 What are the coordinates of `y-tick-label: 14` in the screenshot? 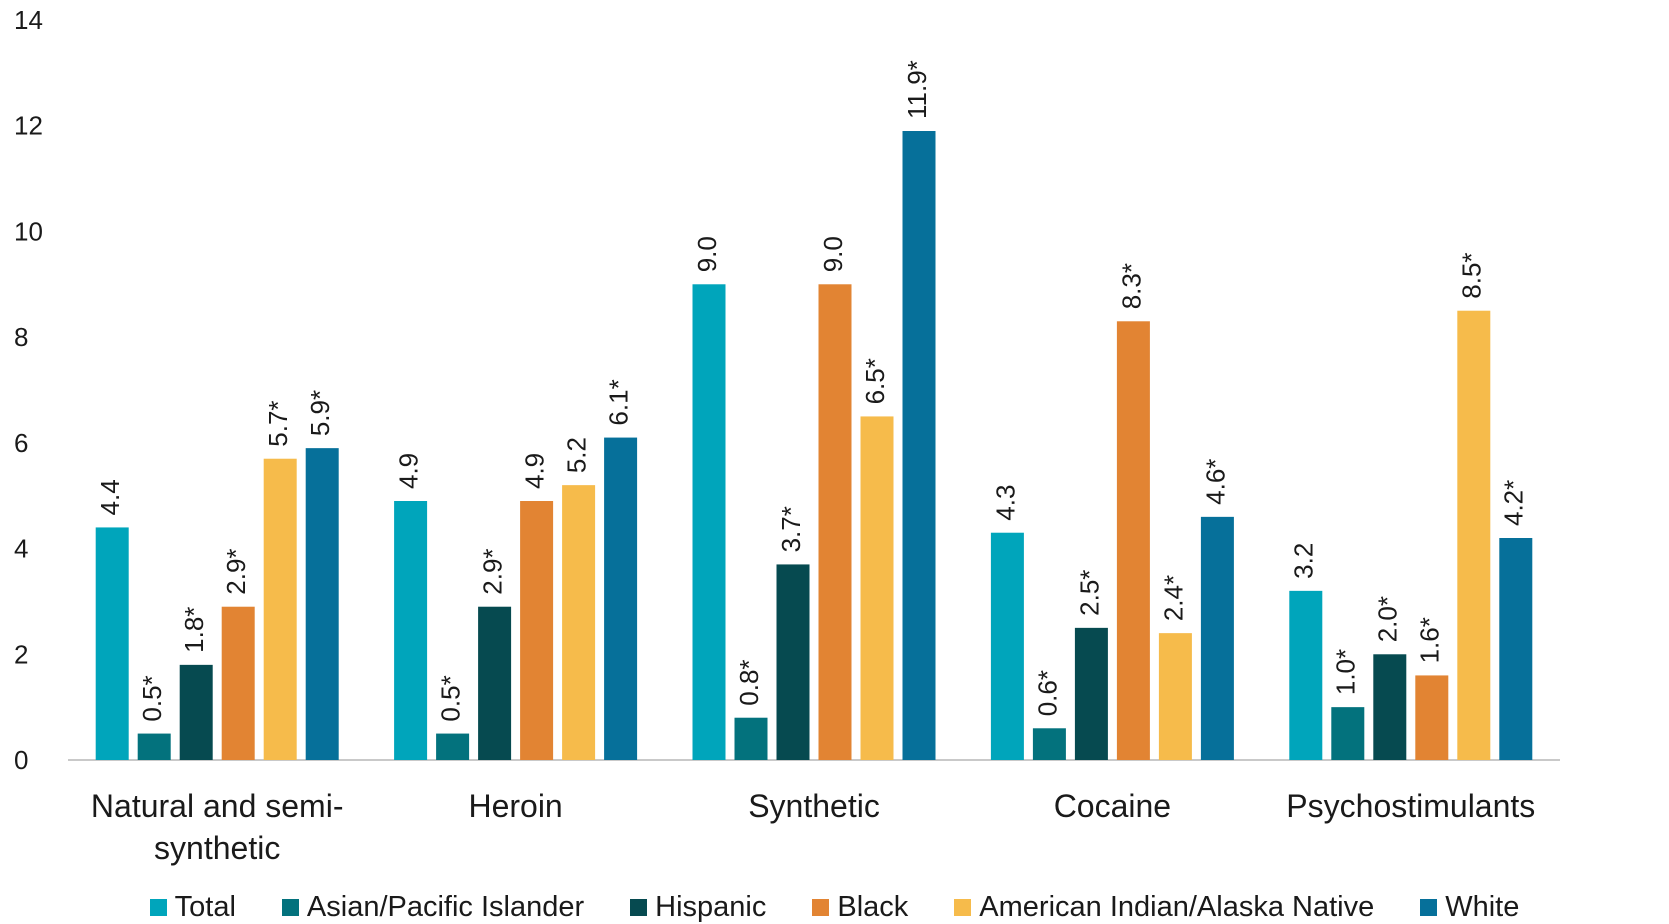 It's located at (28, 20).